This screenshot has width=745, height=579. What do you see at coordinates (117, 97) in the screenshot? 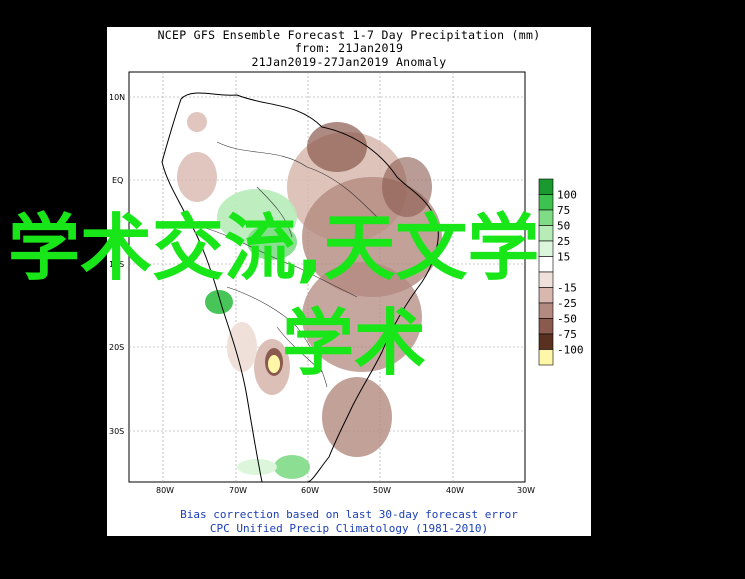
I see `lat-label-10n: 10N` at bounding box center [117, 97].